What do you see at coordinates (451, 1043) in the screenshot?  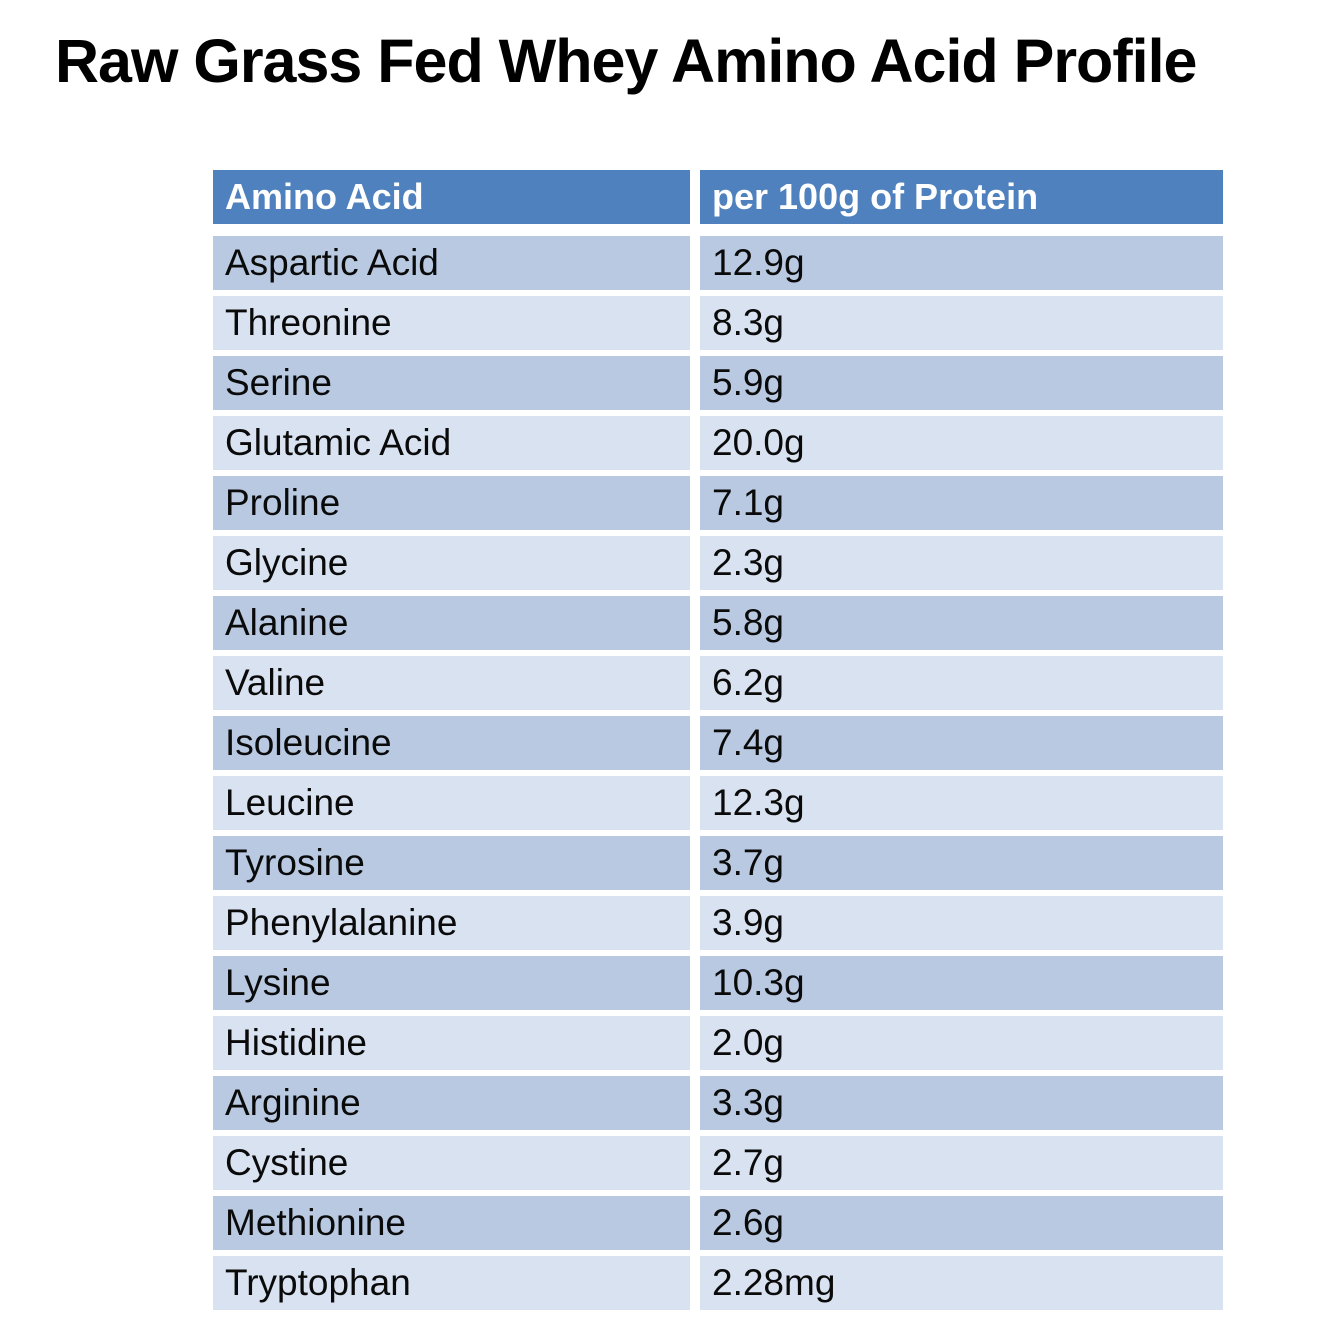 I see `amino-acid-cell: Histidine` at bounding box center [451, 1043].